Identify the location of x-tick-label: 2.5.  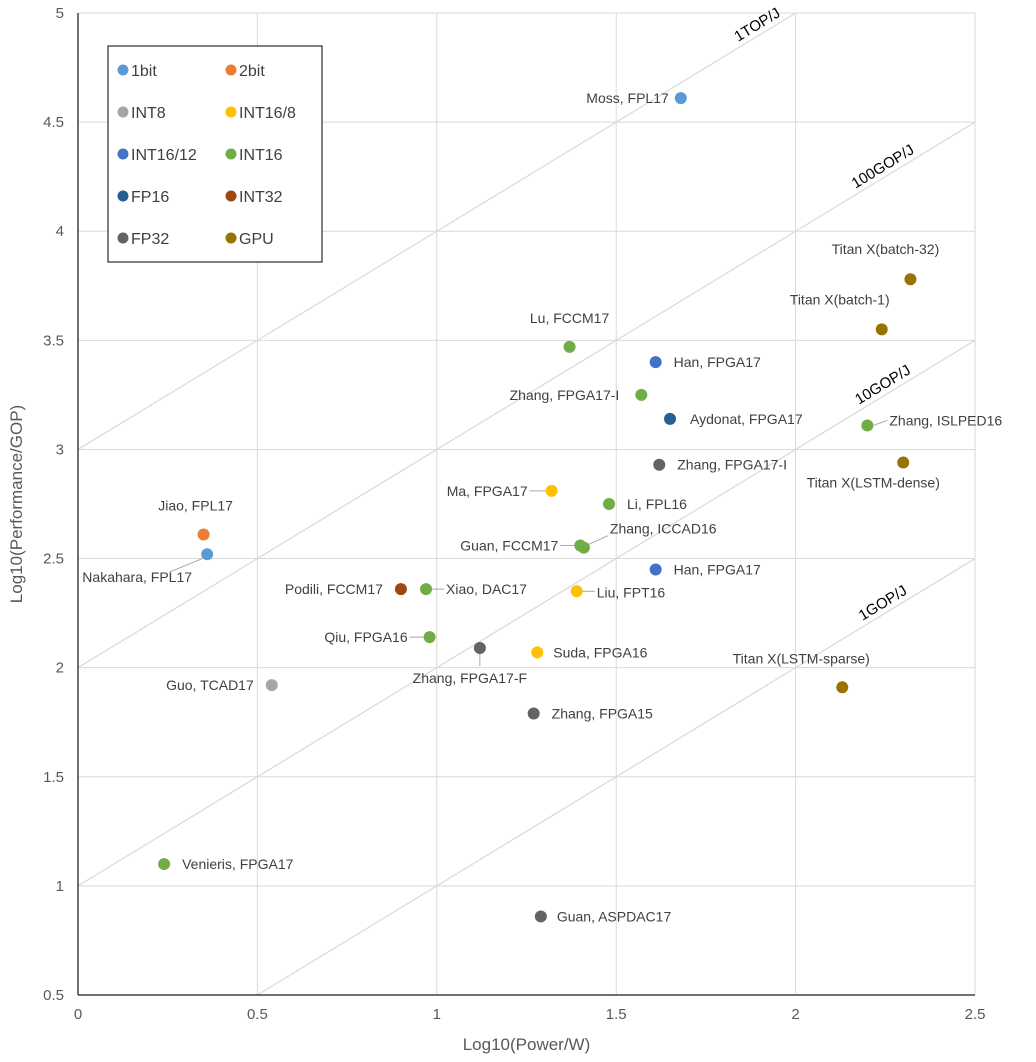
(975, 1014).